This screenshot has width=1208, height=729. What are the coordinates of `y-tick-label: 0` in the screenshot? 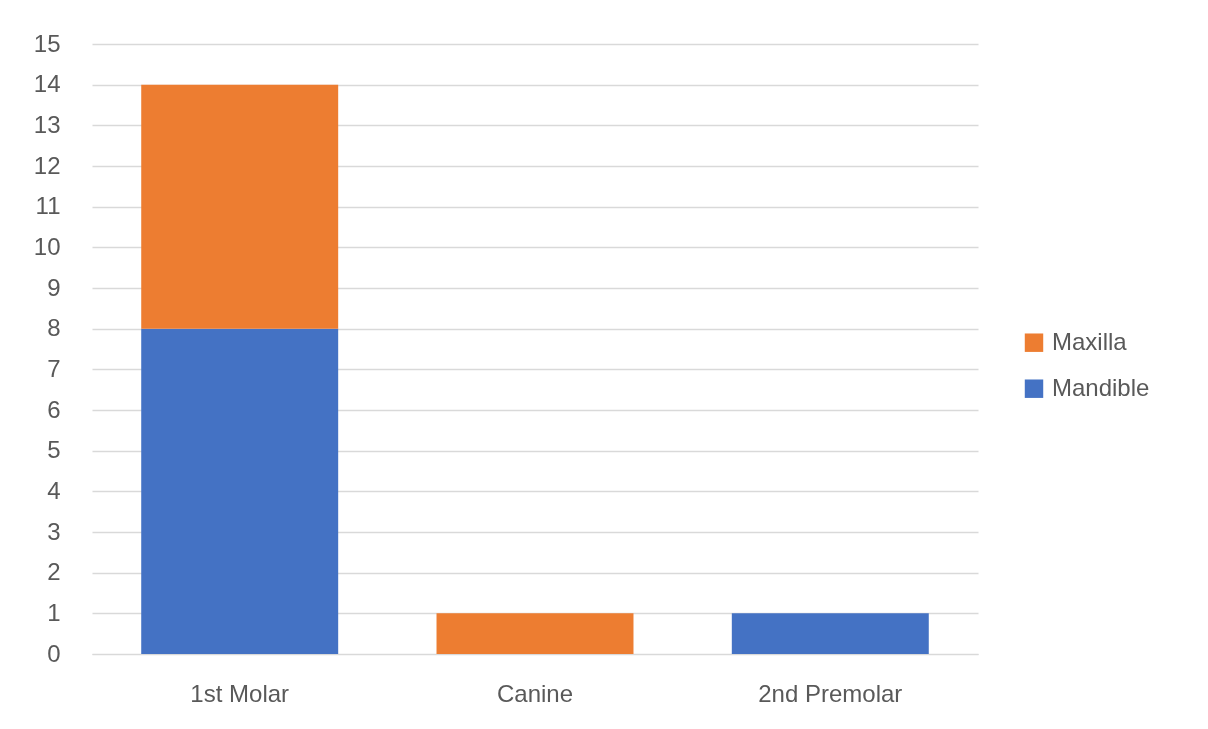 It's located at (54, 653).